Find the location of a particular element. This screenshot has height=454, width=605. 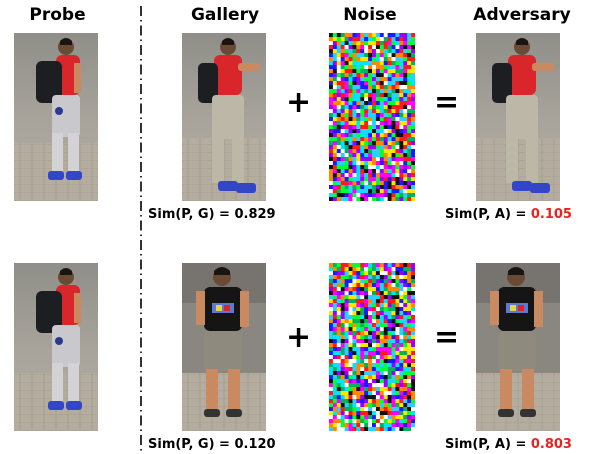

header-noise: Noise is located at coordinates (370, 15).